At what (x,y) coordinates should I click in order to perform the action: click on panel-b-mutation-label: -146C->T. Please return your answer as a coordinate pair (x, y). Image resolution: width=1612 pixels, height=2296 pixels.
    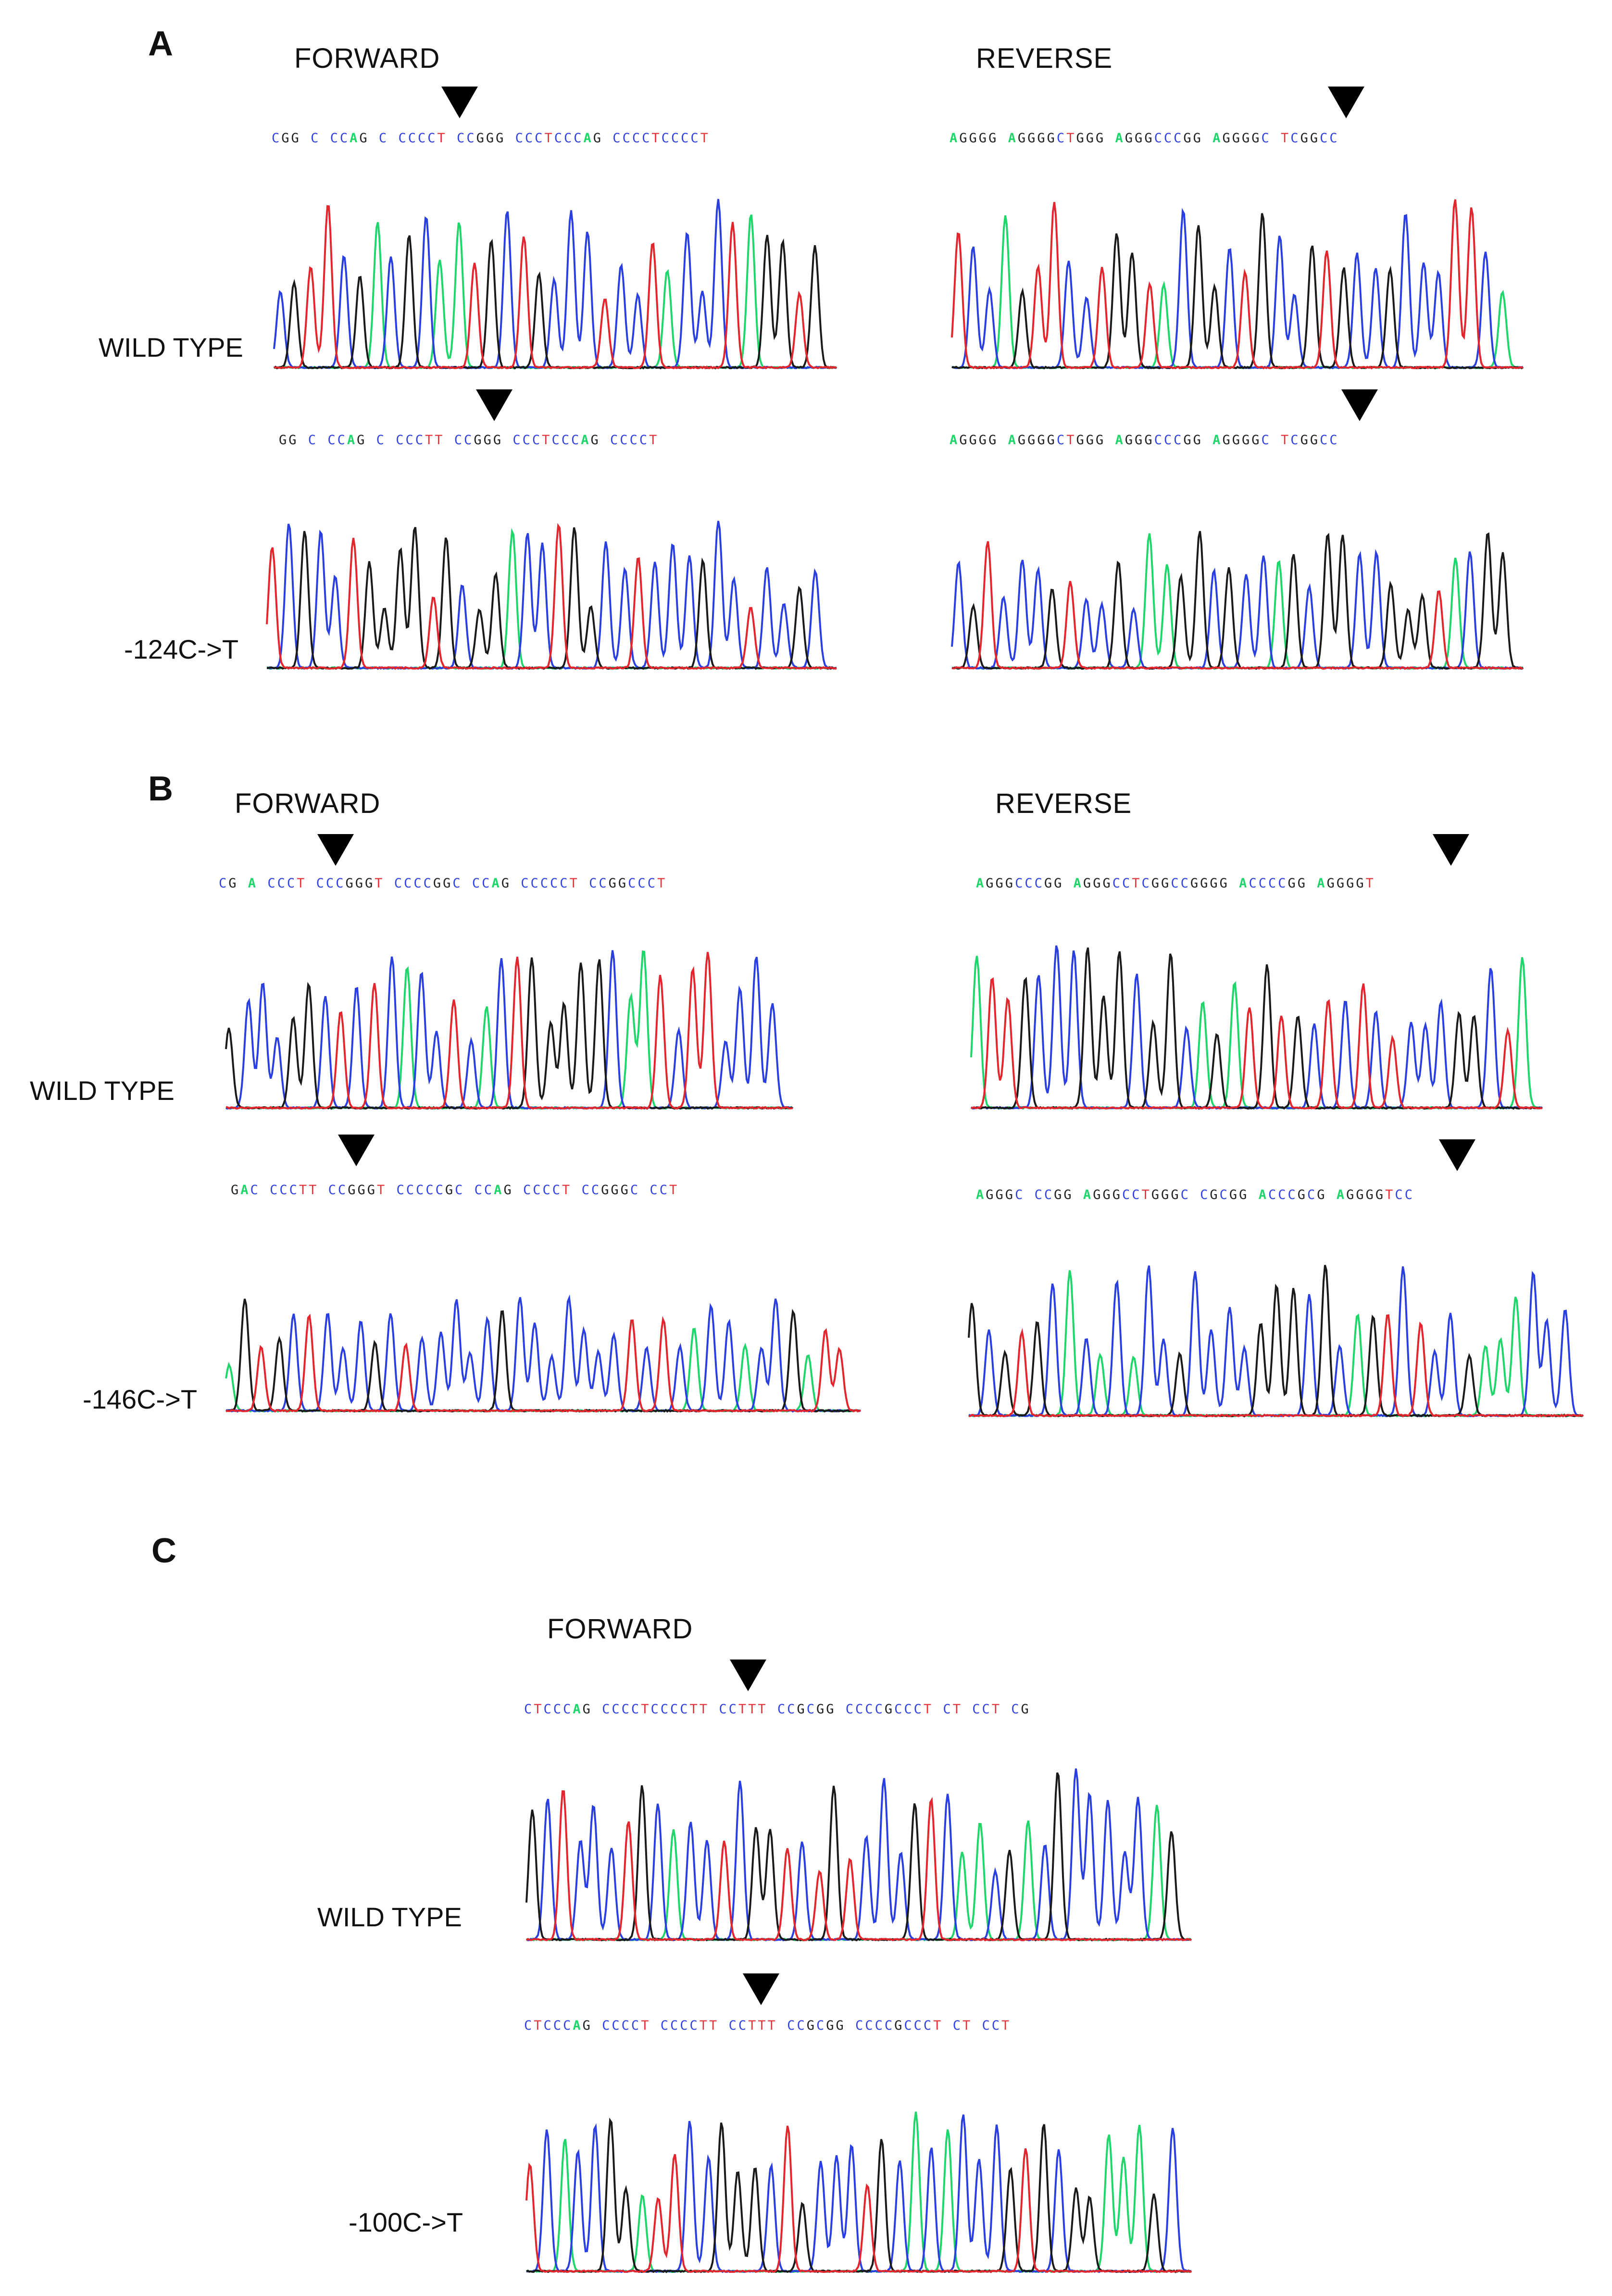
    Looking at the image, I should click on (140, 1399).